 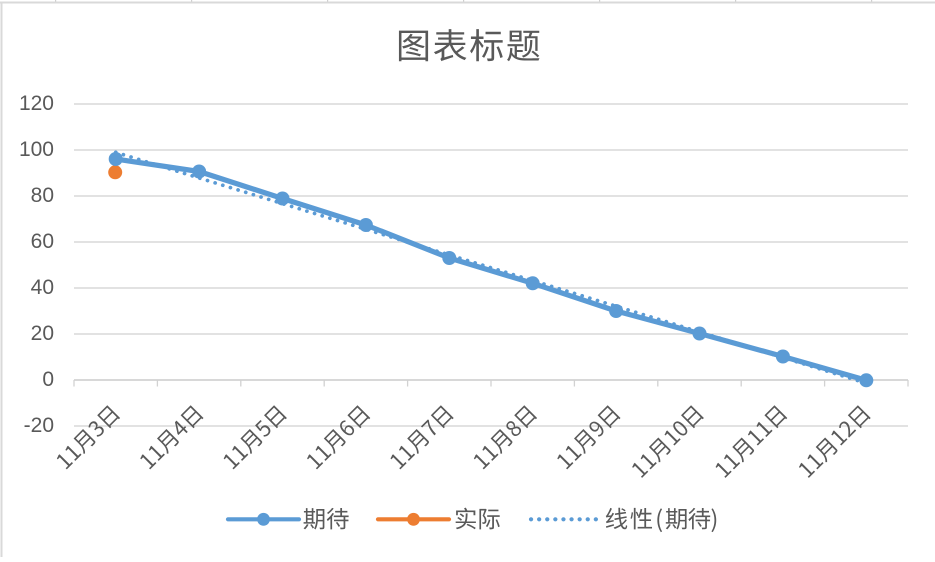 What do you see at coordinates (36, 149) in the screenshot?
I see `svg-text: 100` at bounding box center [36, 149].